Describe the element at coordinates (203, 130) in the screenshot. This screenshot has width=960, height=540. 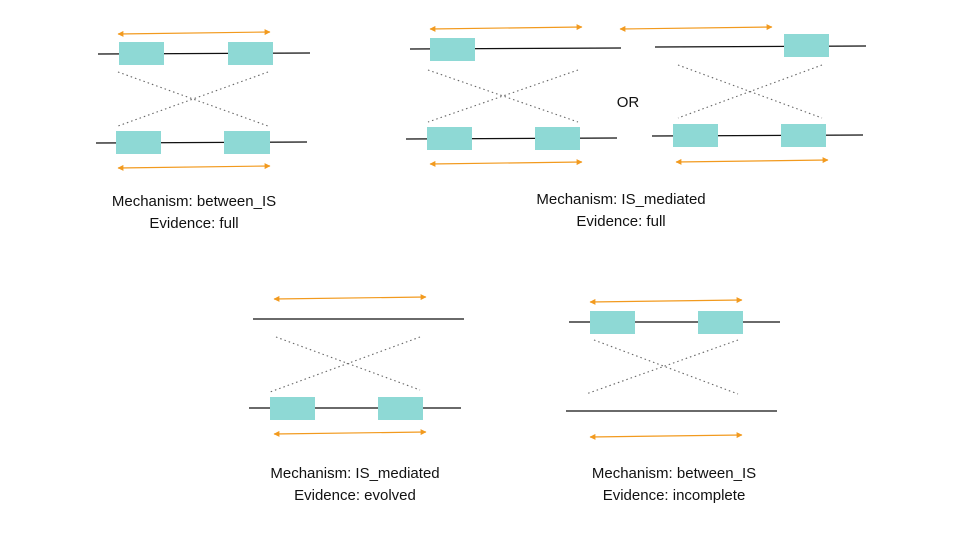
I see `panel-between-is-full: Mechanism: between_IS Evidence: full` at that location.